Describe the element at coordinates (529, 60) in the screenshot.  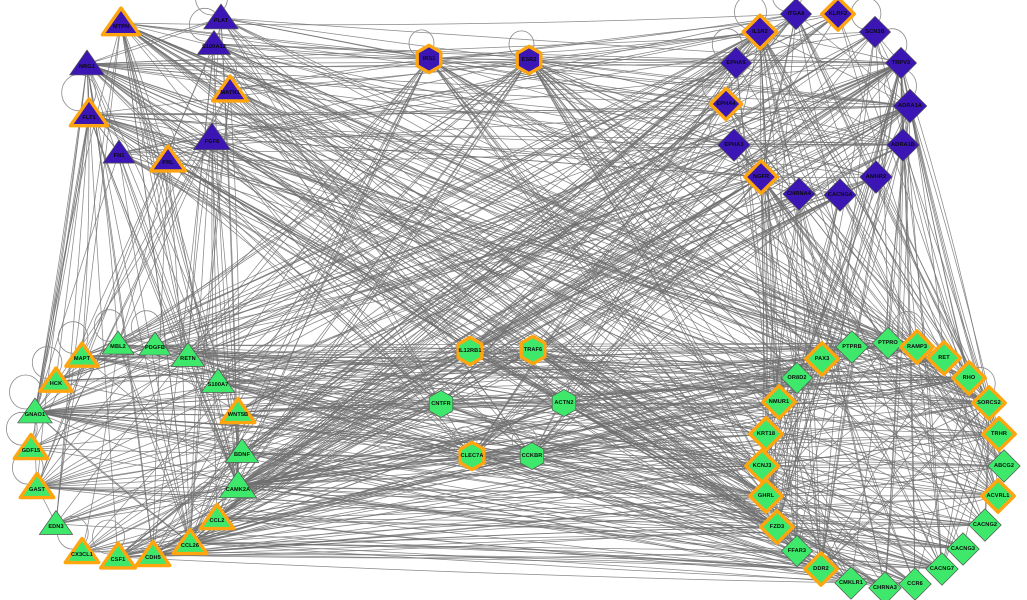
I see `graph-node-esr2` at that location.